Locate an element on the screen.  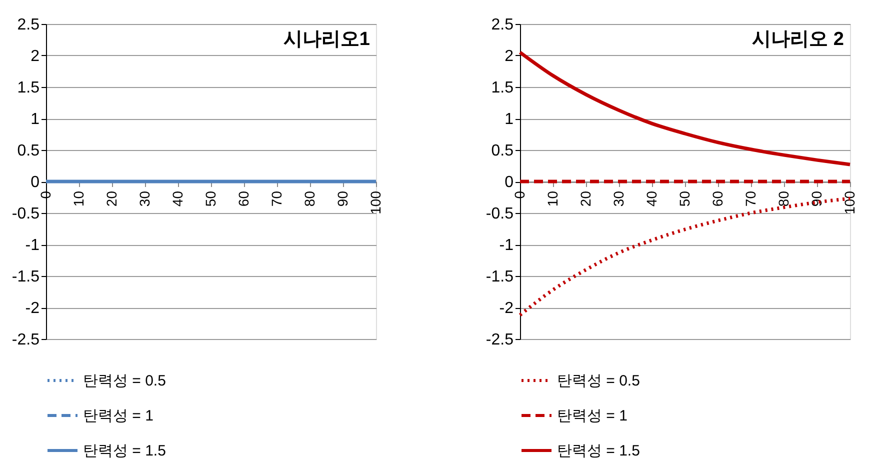
chart-title: 시나리오1 is located at coordinates (326, 39).